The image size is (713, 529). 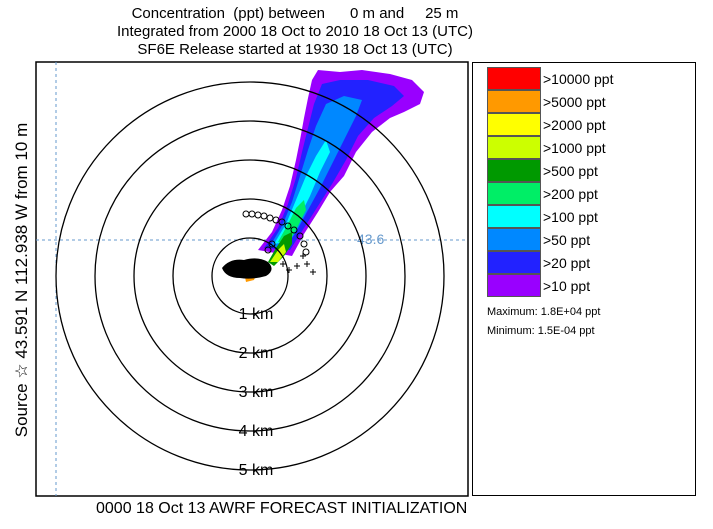 I want to click on legend-label: >2000 ppt, so click(x=574, y=124).